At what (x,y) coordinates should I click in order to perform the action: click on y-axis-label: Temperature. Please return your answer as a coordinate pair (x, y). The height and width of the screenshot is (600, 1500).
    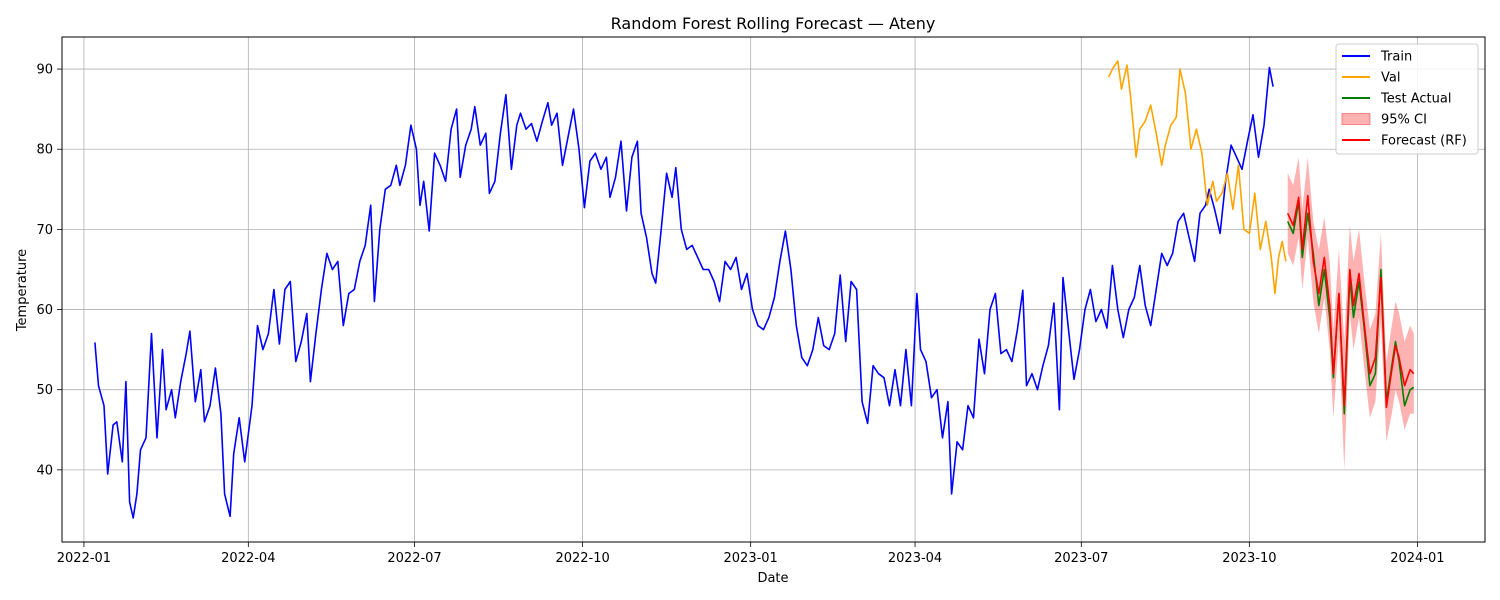
    Looking at the image, I should click on (22, 290).